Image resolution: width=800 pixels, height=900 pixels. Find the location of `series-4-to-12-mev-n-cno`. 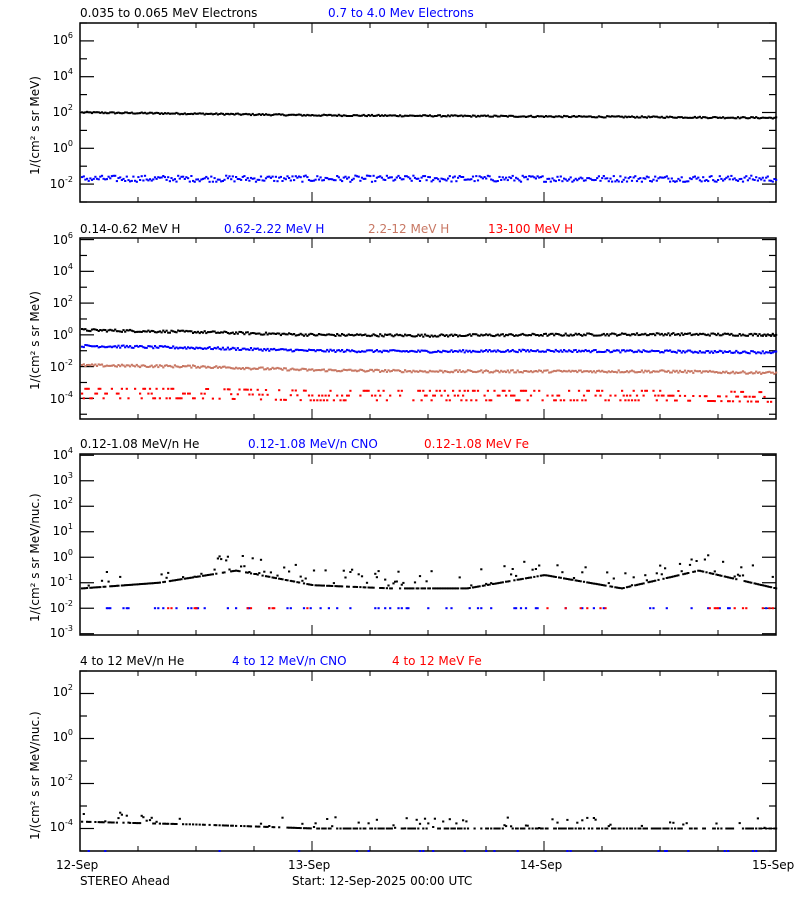

series-4-to-12-mev-n-cno is located at coordinates (422, 851).